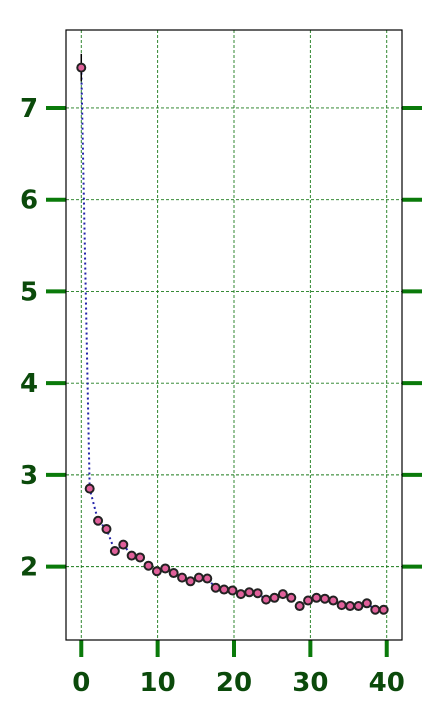 This screenshot has width=431, height=715. I want to click on x-tick-label: 10, so click(158, 683).